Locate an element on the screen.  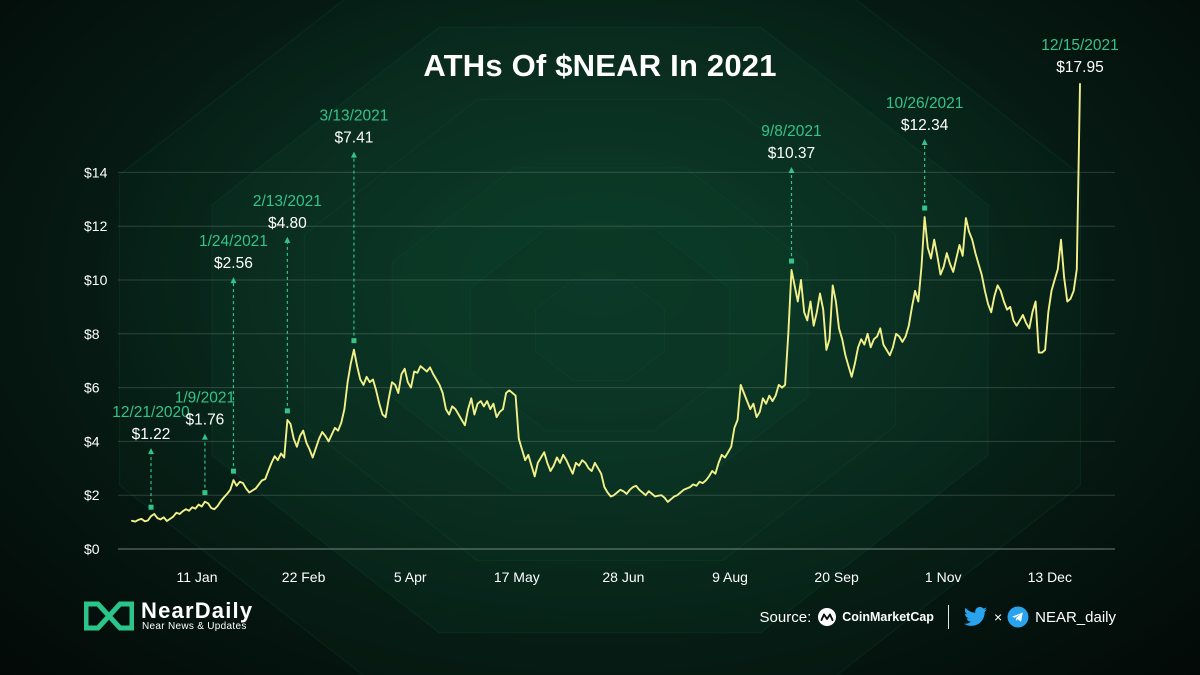
background-hexagon is located at coordinates (600, 330).